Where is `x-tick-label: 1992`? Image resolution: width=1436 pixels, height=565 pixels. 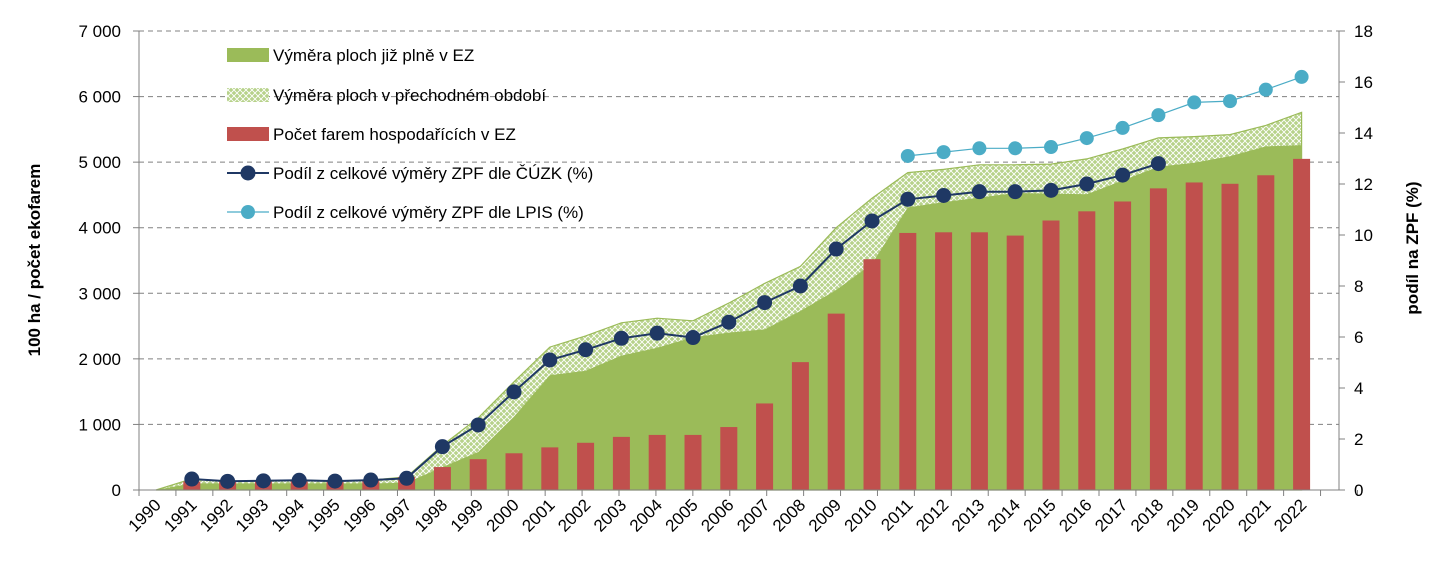
x-tick-label: 1992 is located at coordinates (216, 515).